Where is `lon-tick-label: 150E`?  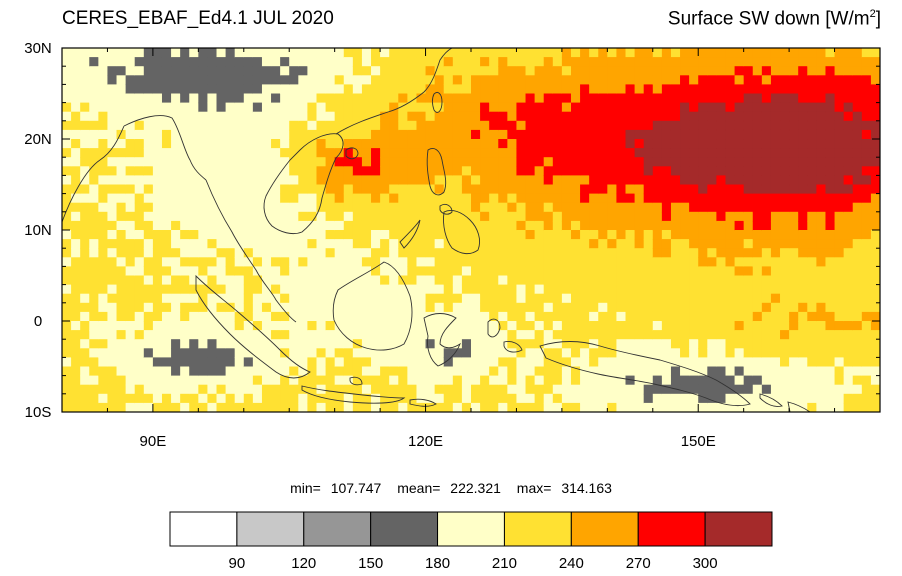
lon-tick-label: 150E is located at coordinates (698, 441).